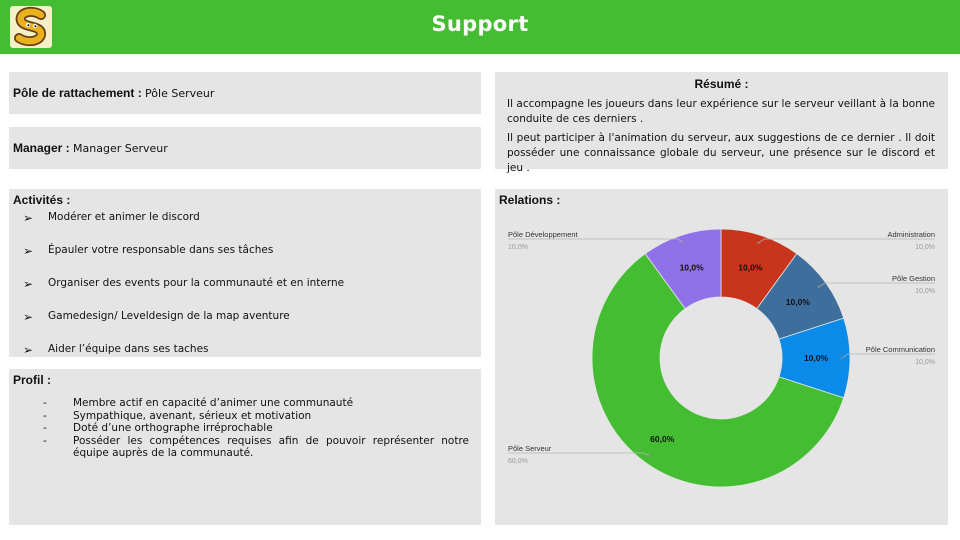 This screenshot has height=540, width=960. I want to click on page-title: Support, so click(480, 24).